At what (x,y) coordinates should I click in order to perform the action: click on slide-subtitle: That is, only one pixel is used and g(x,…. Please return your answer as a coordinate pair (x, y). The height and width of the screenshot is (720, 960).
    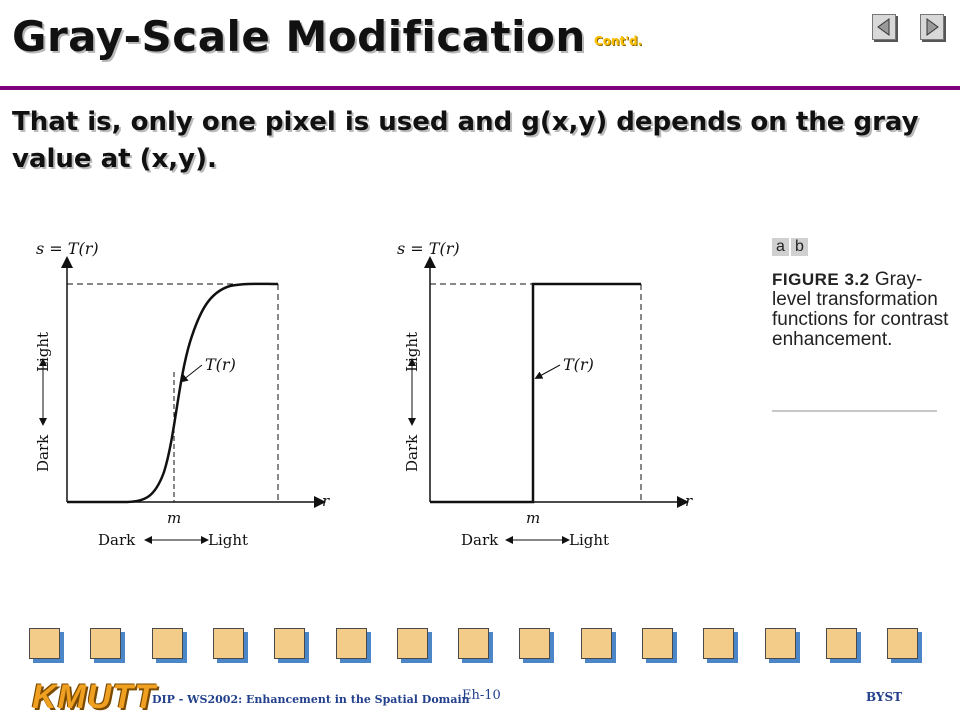
    Looking at the image, I should click on (465, 140).